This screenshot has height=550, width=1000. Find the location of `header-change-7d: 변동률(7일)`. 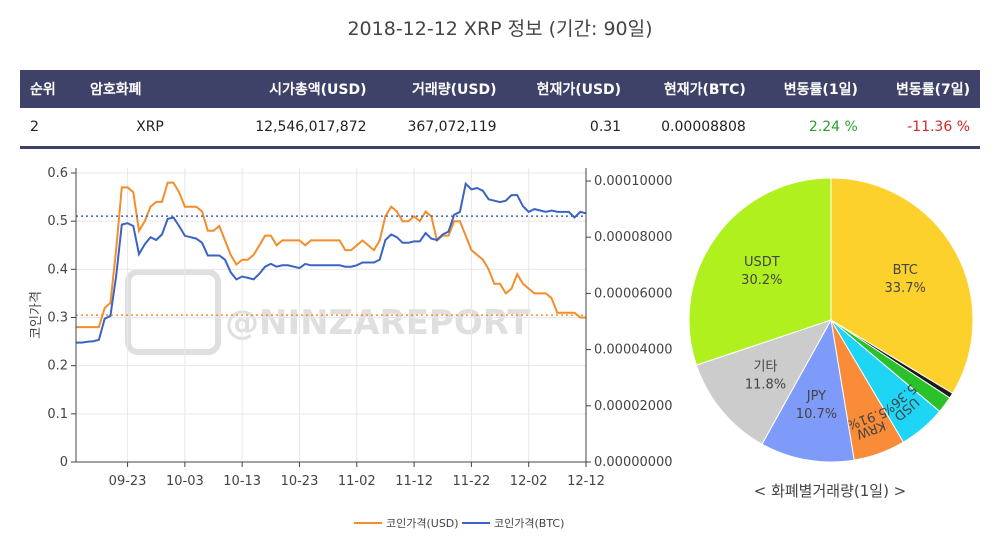

header-change-7d: 변동률(7일) is located at coordinates (923, 89).